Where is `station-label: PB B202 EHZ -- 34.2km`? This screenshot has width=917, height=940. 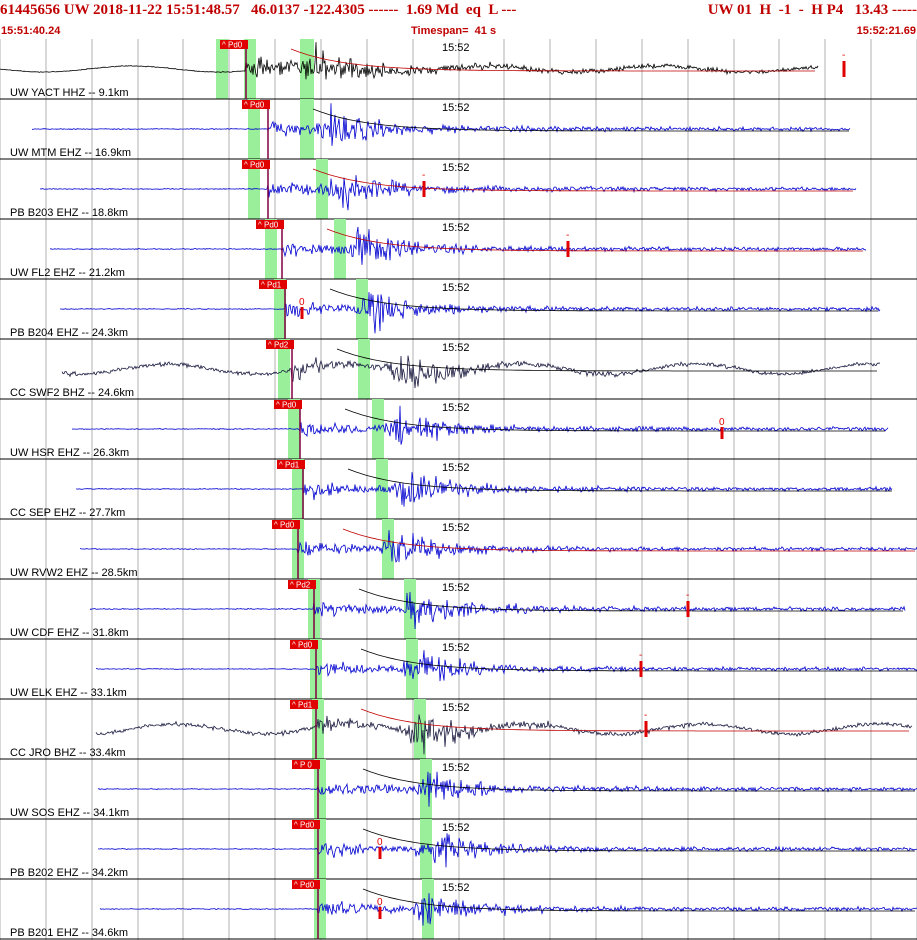 station-label: PB B202 EHZ -- 34.2km is located at coordinates (69, 873).